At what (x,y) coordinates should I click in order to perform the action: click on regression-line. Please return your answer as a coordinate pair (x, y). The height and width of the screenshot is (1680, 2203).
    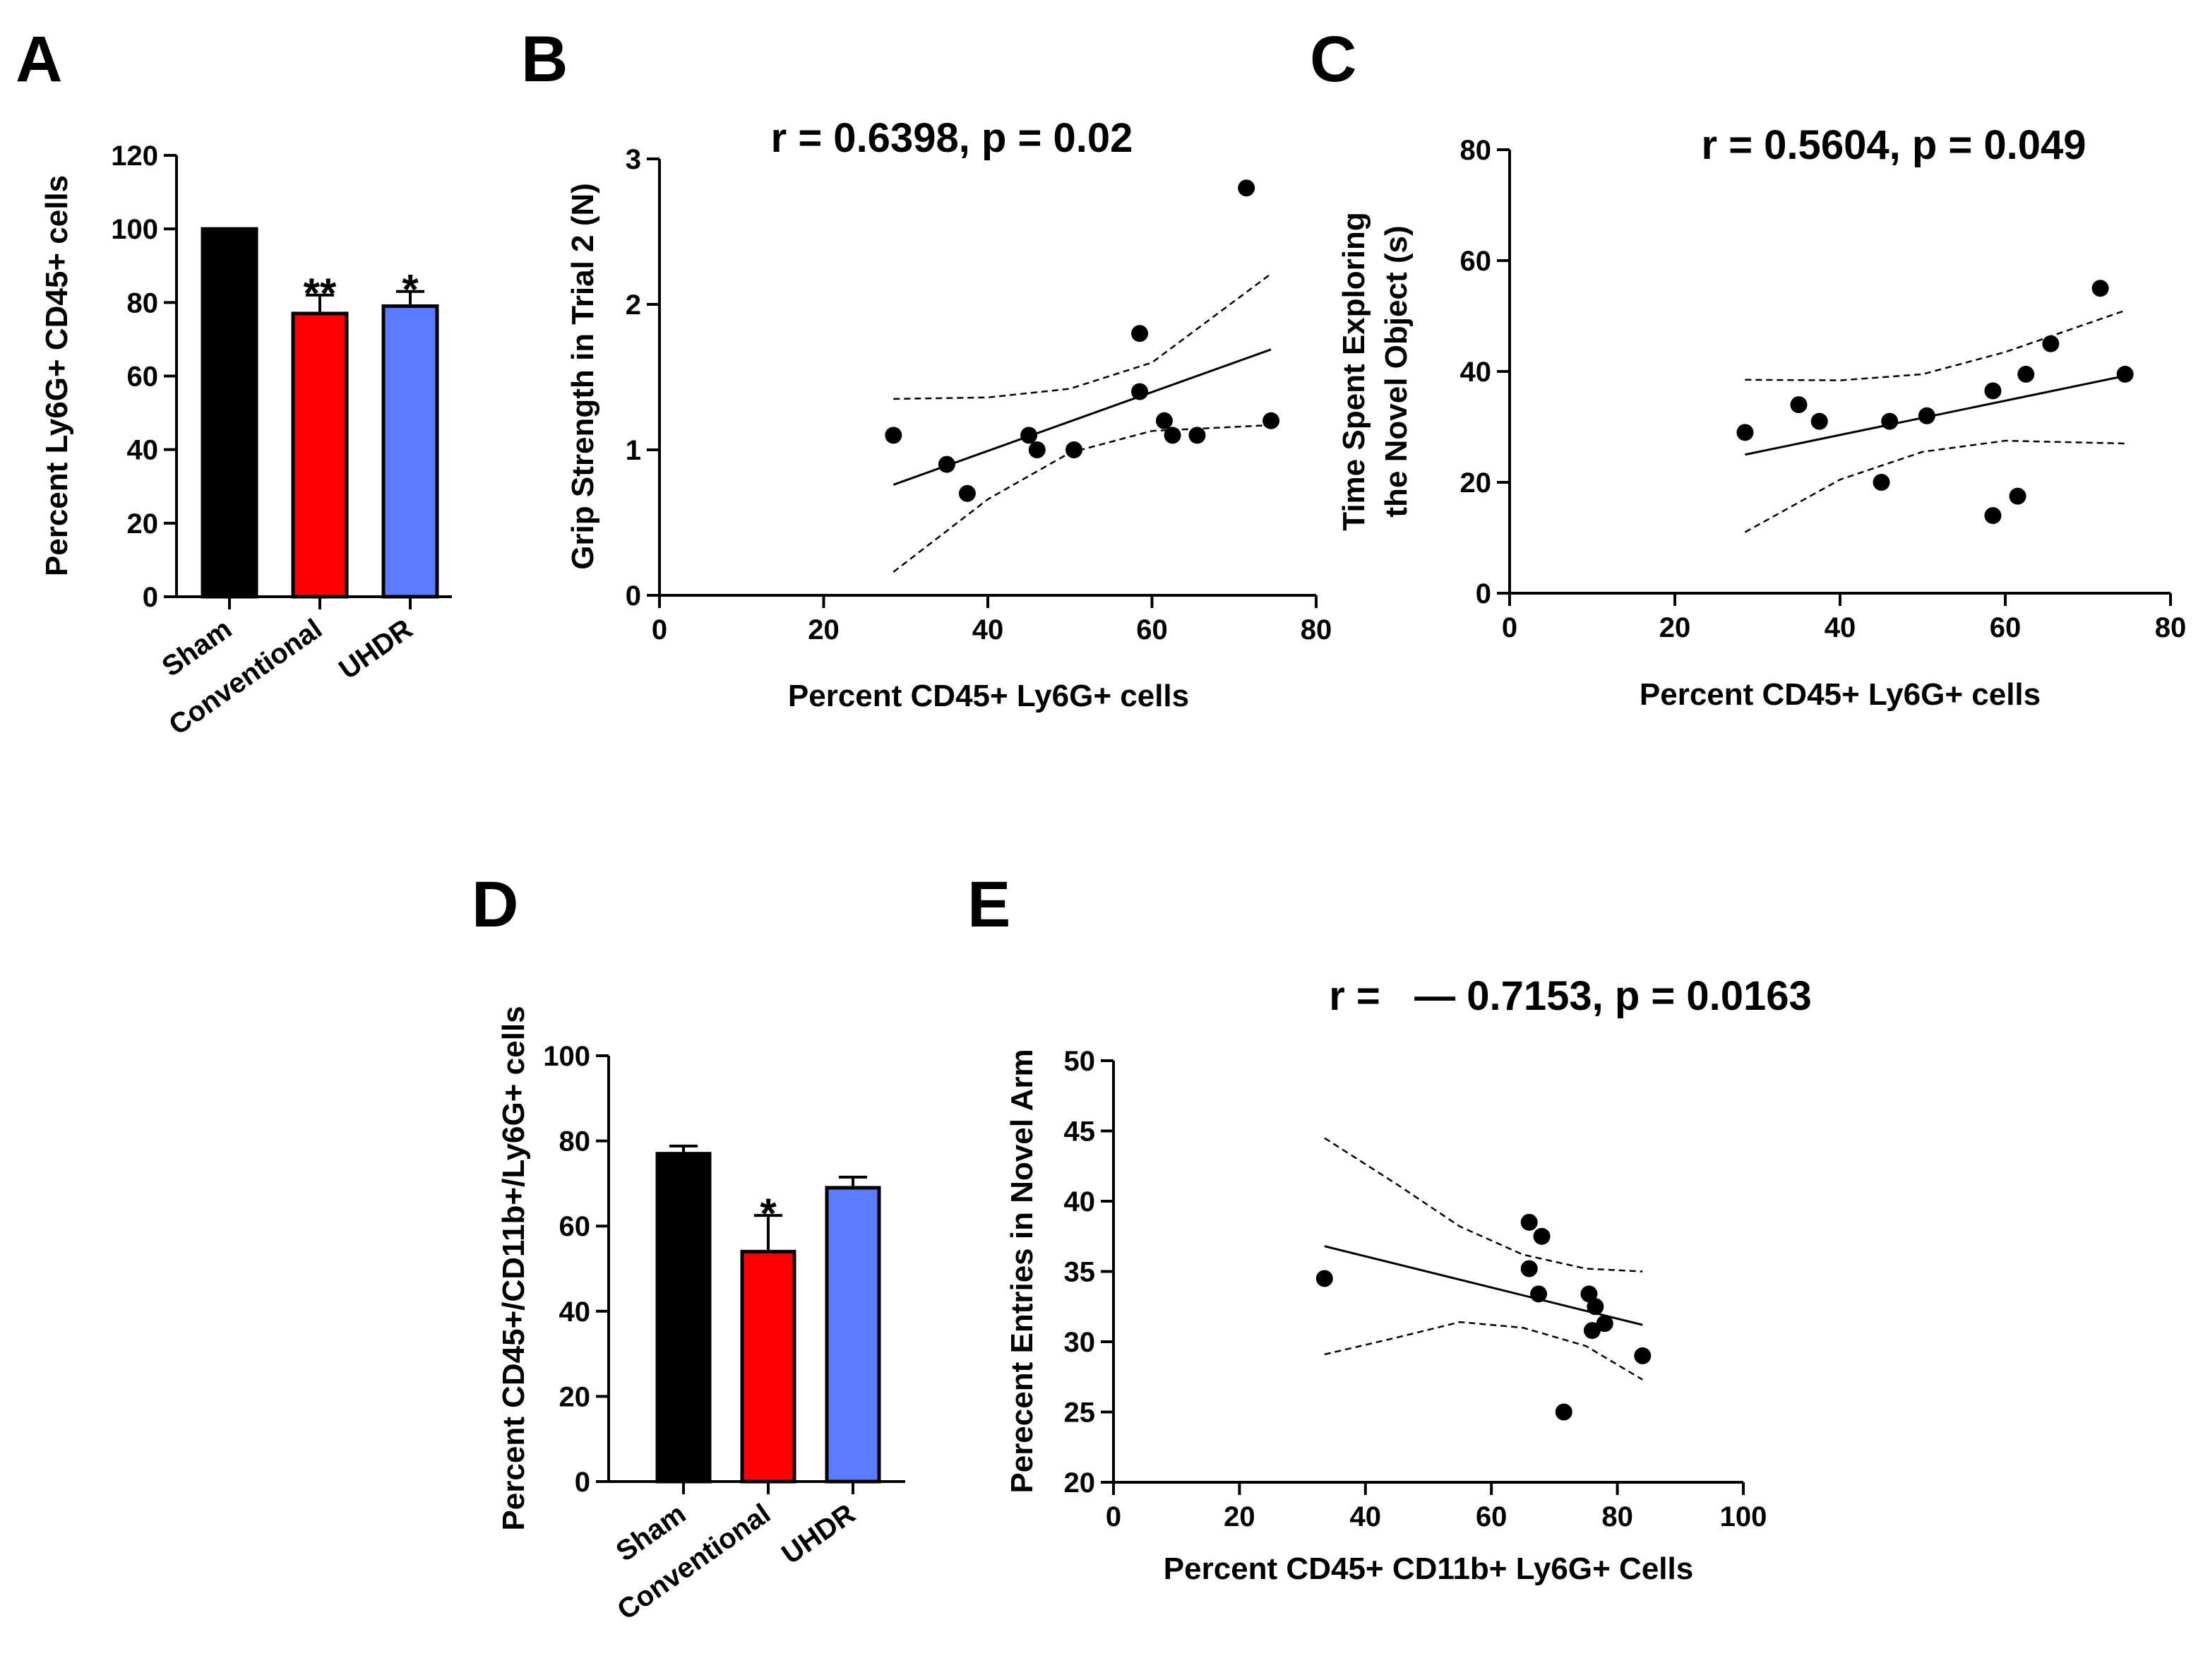
    Looking at the image, I should click on (1082, 417).